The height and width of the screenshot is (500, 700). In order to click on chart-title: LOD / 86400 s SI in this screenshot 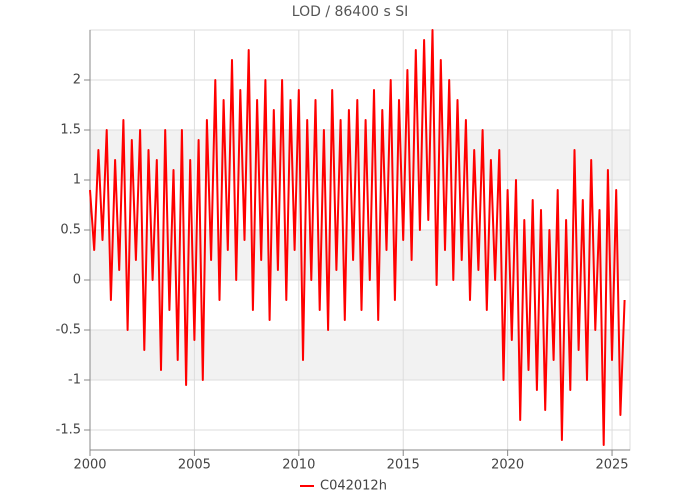, I will do `click(350, 12)`.